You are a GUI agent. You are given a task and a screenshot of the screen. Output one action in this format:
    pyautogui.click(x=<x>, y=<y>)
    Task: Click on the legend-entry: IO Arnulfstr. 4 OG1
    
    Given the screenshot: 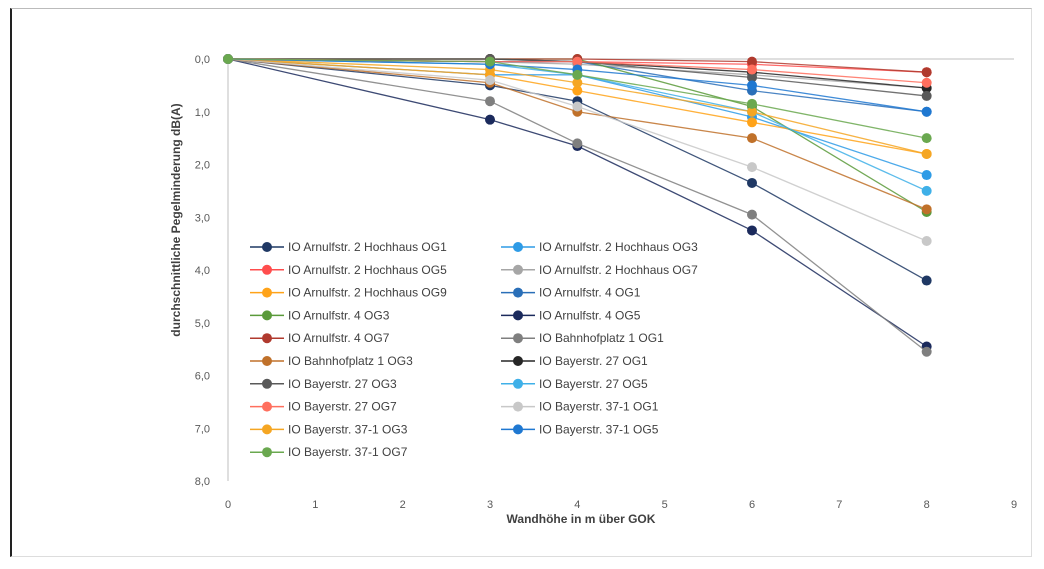 What is the action you would take?
    pyautogui.click(x=571, y=293)
    